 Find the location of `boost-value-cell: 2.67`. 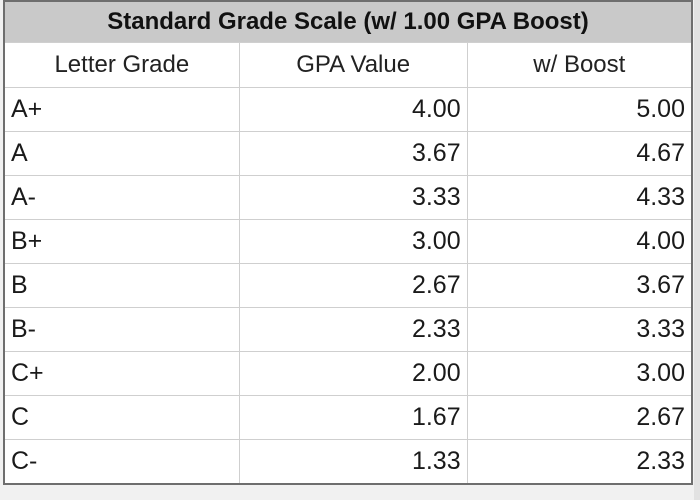

boost-value-cell: 2.67 is located at coordinates (579, 417).